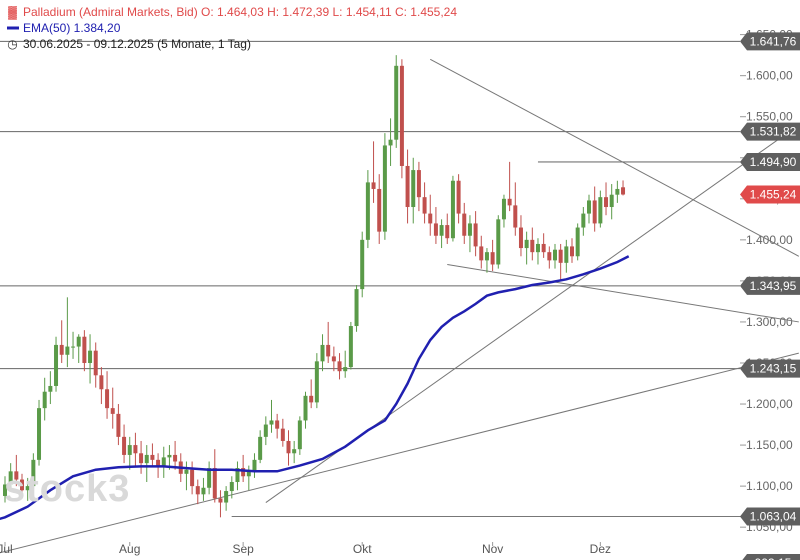 This screenshot has width=800, height=560. What do you see at coordinates (773, 558) in the screenshot?
I see `bottom-level-label-text: 993,15` at bounding box center [773, 558].